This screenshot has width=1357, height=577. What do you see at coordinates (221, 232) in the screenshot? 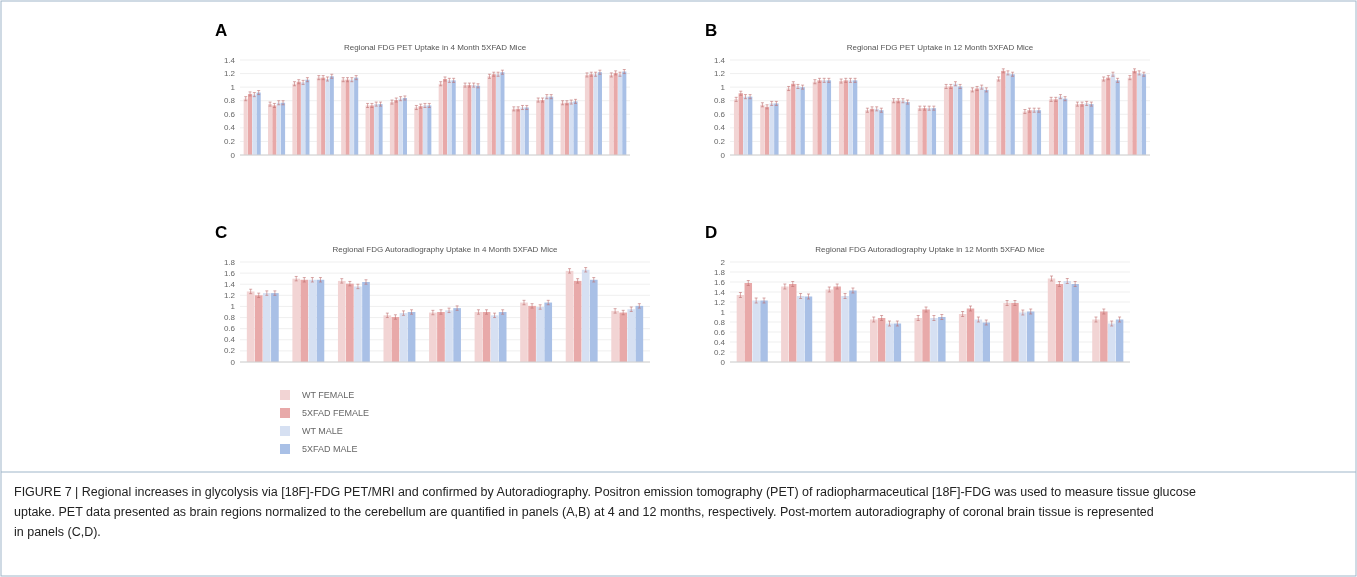
I see `text: C` at bounding box center [221, 232].